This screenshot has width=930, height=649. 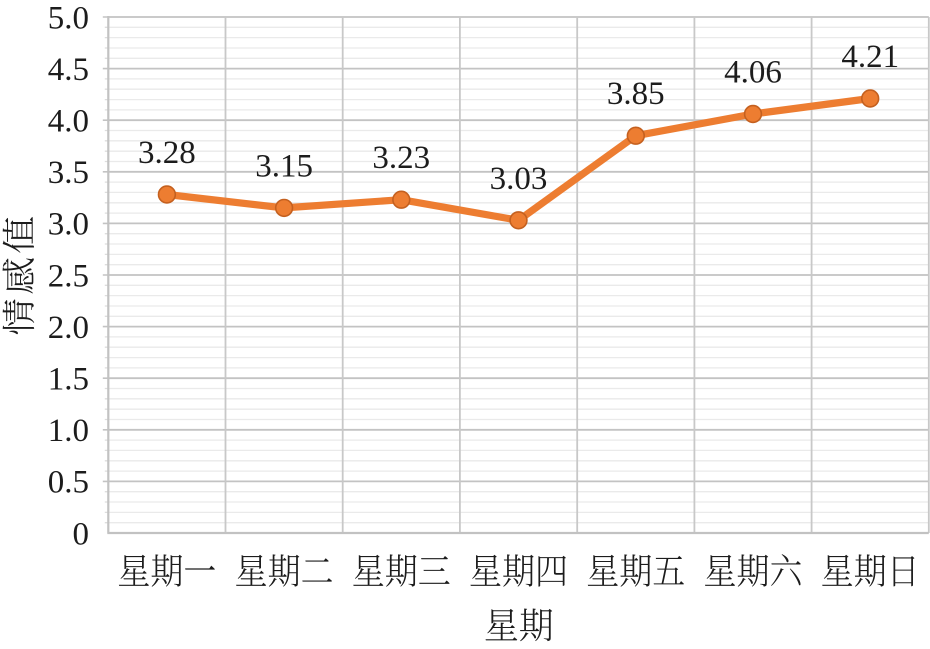 What do you see at coordinates (870, 57) in the screenshot?
I see `svg-text: 4.21` at bounding box center [870, 57].